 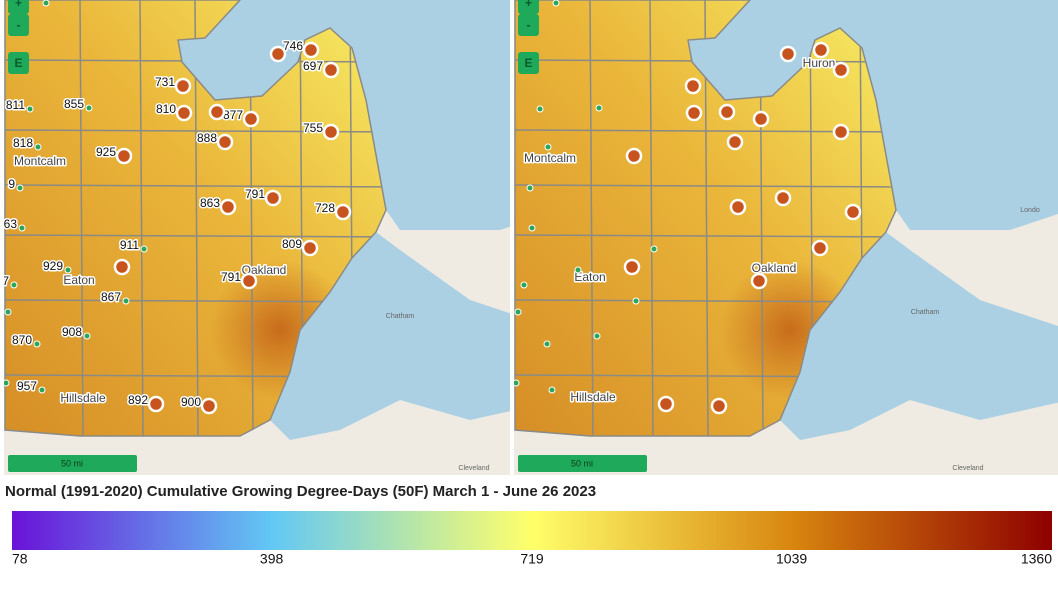 I want to click on station-label: 755, so click(x=313, y=128).